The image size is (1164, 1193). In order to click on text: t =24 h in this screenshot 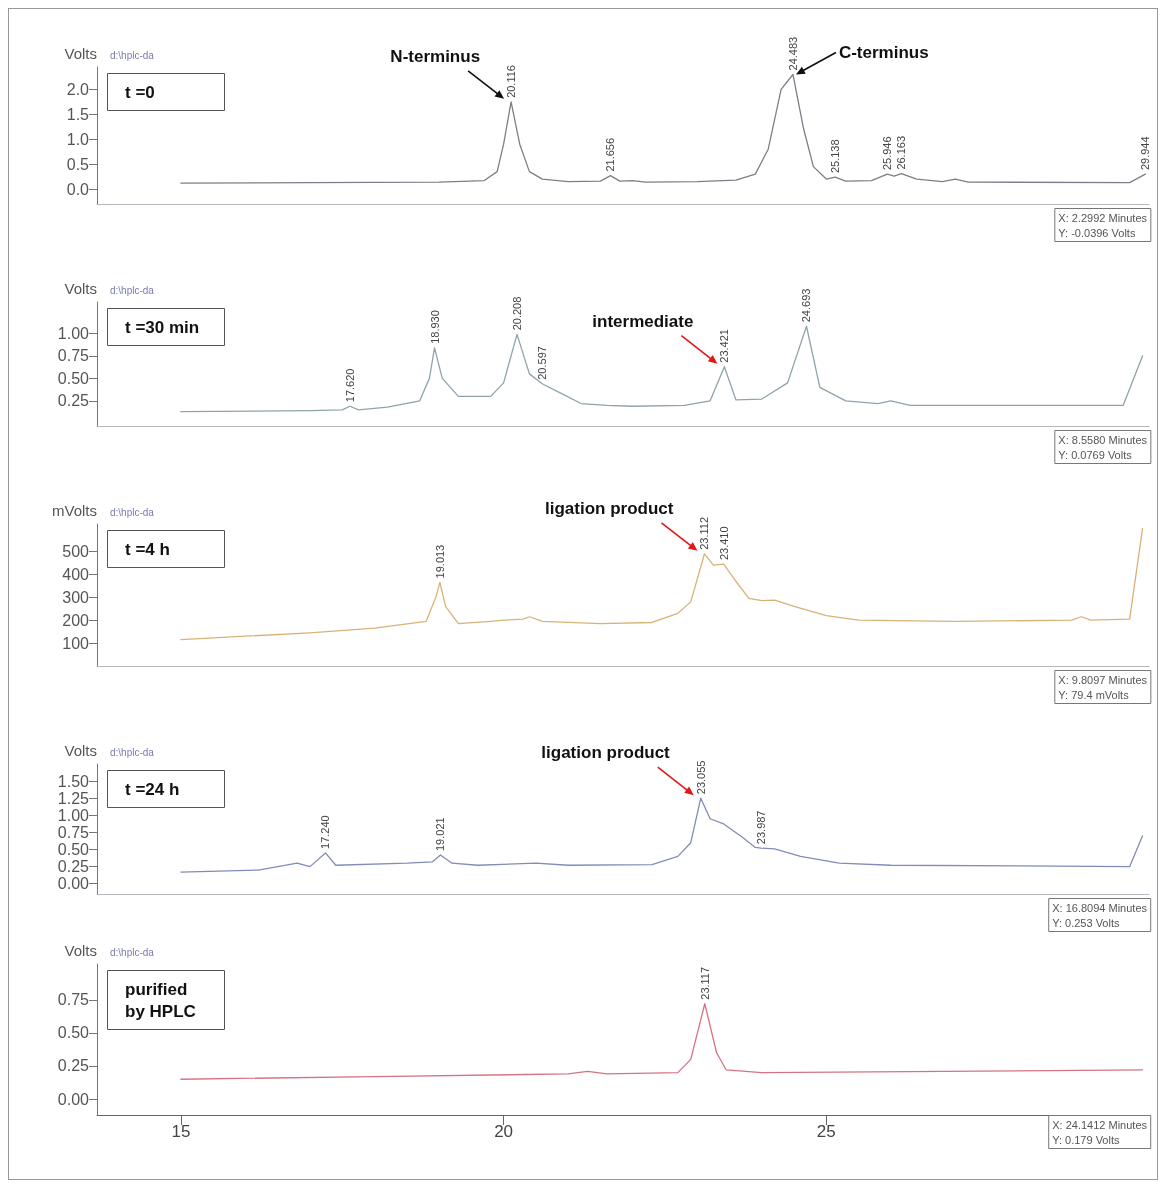, I will do `click(152, 789)`.